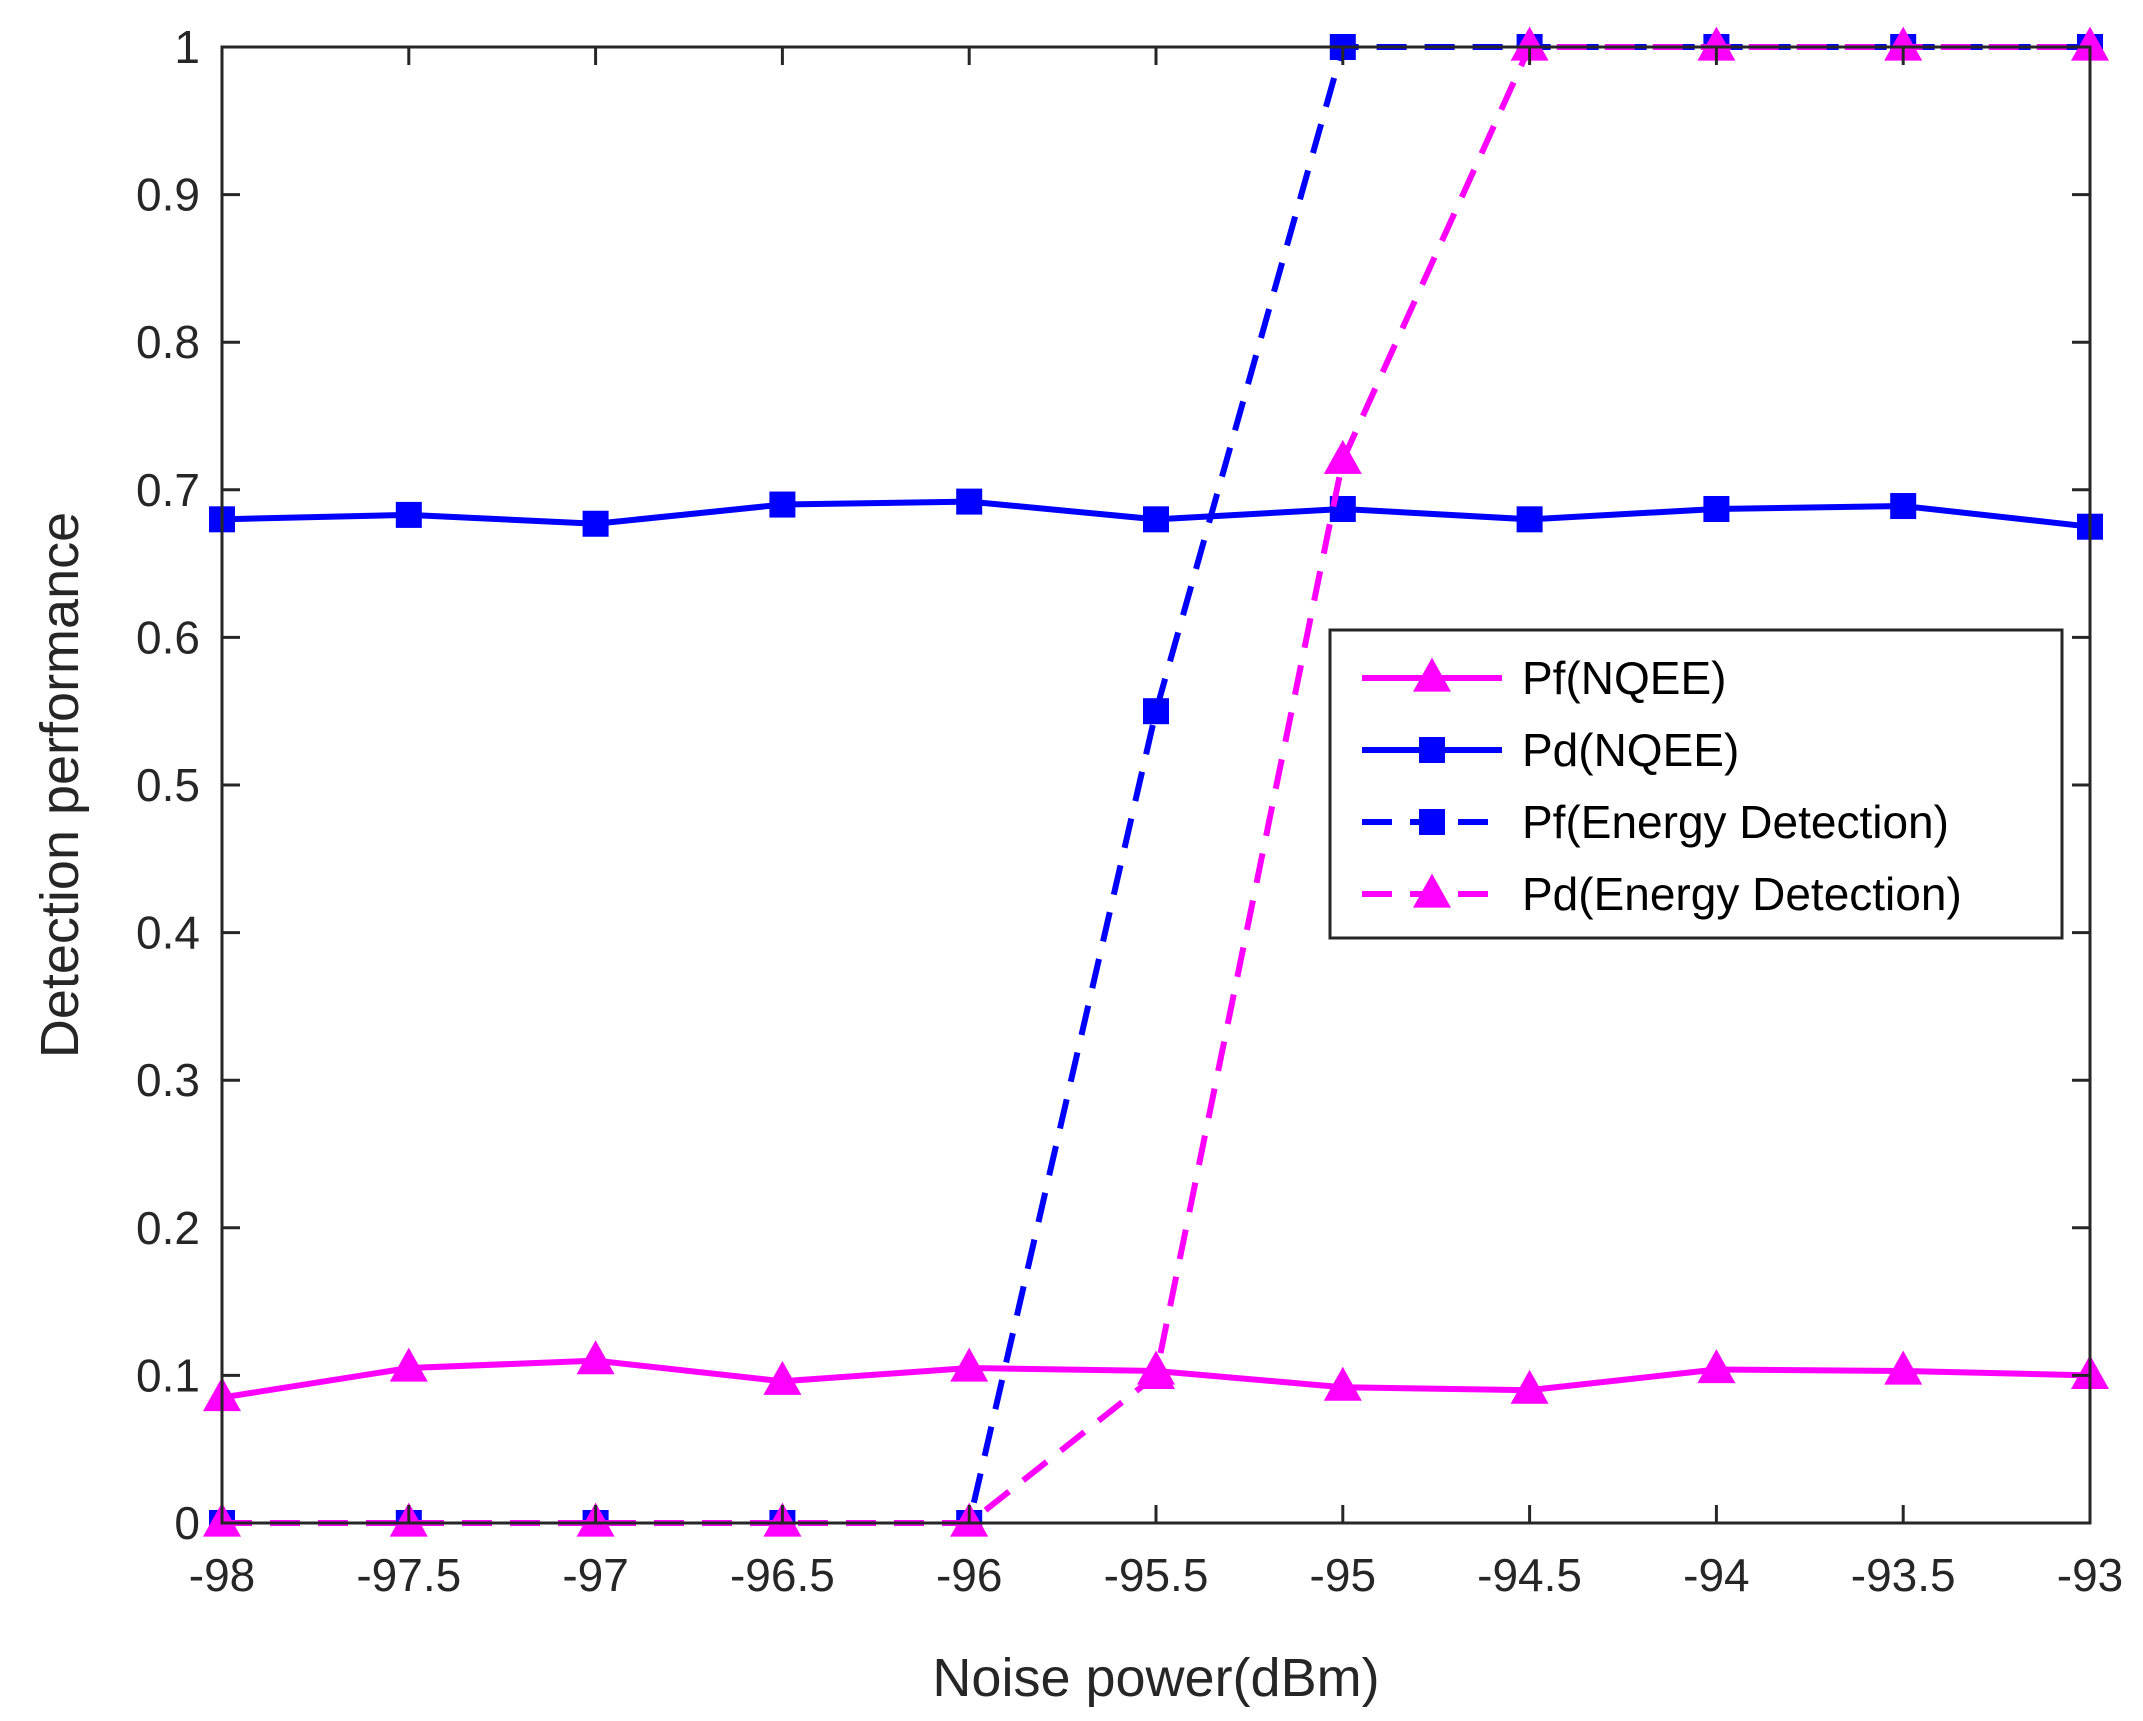 This screenshot has width=2143, height=1721. Describe the element at coordinates (222, 1575) in the screenshot. I see `x-tick-label: -98` at that location.